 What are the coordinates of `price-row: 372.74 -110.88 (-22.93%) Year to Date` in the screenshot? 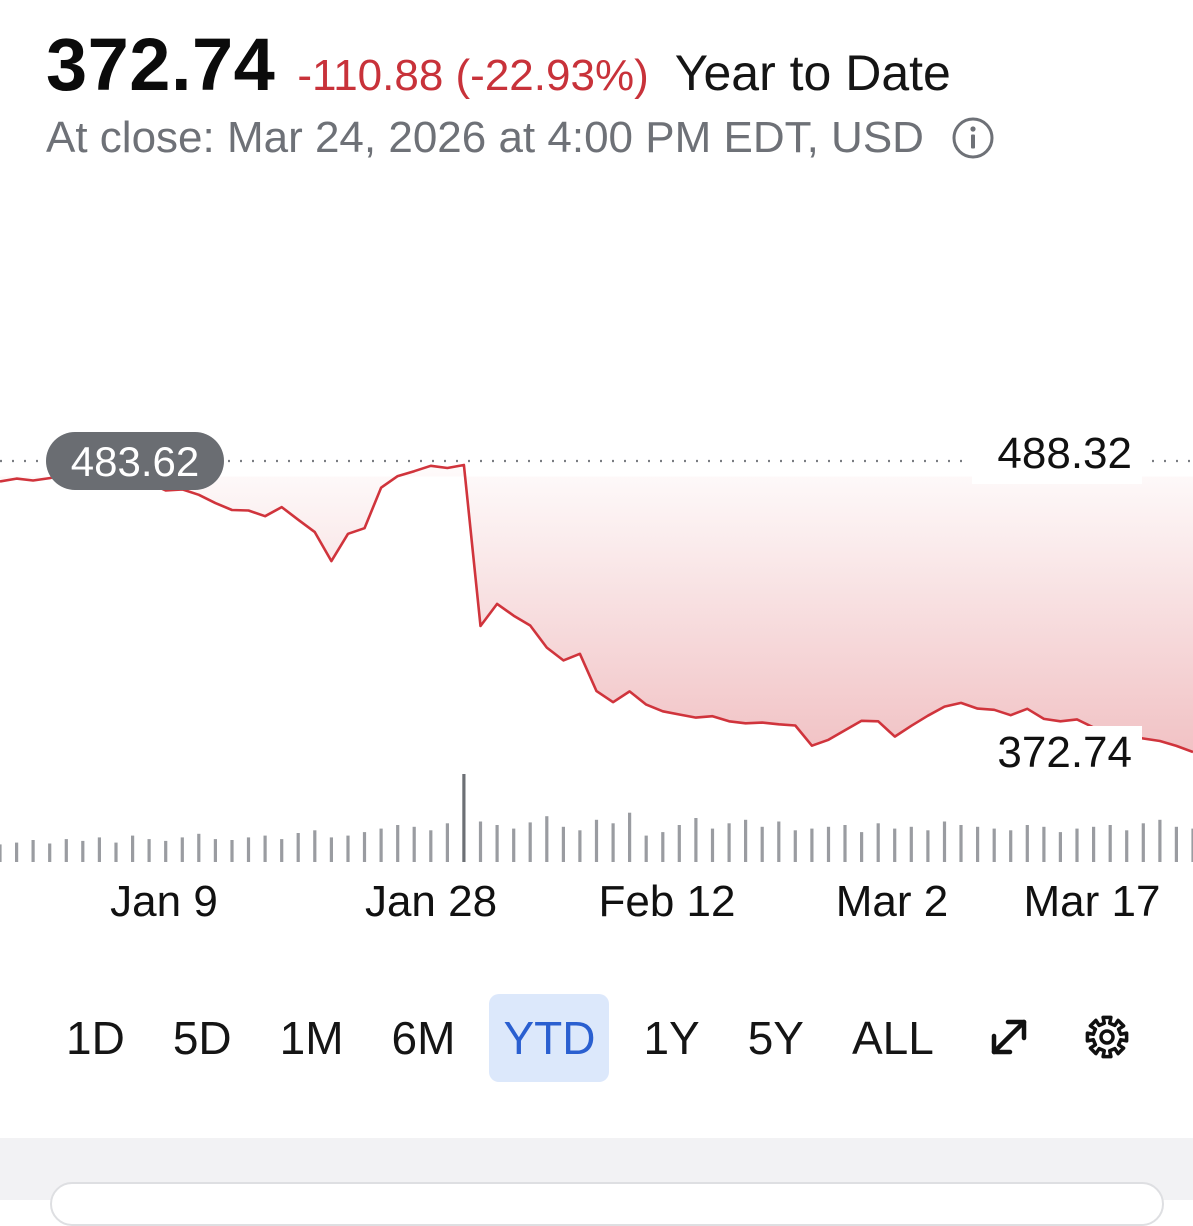 It's located at (609, 64).